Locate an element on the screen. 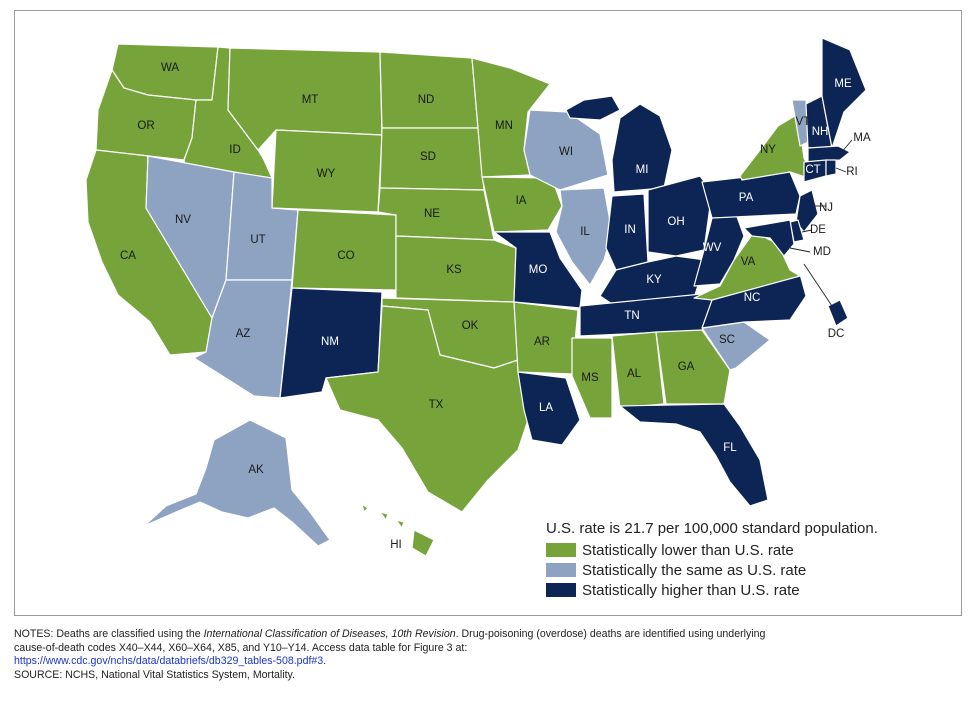 This screenshot has height=711, width=980. state-ga is located at coordinates (693, 367).